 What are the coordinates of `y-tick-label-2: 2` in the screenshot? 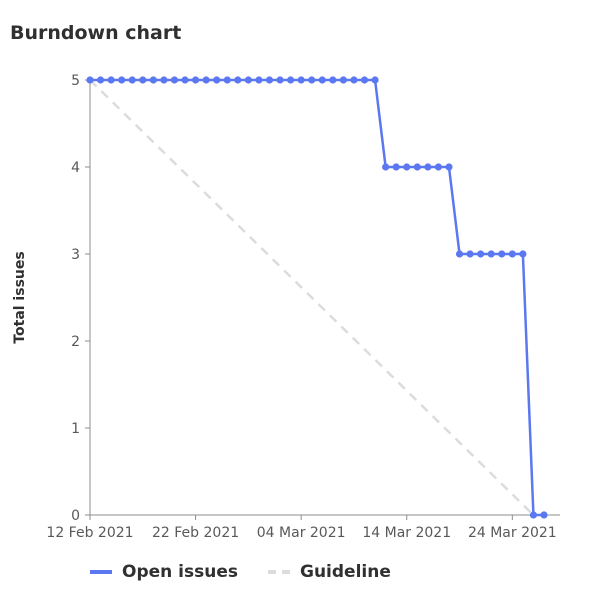 It's located at (75, 342).